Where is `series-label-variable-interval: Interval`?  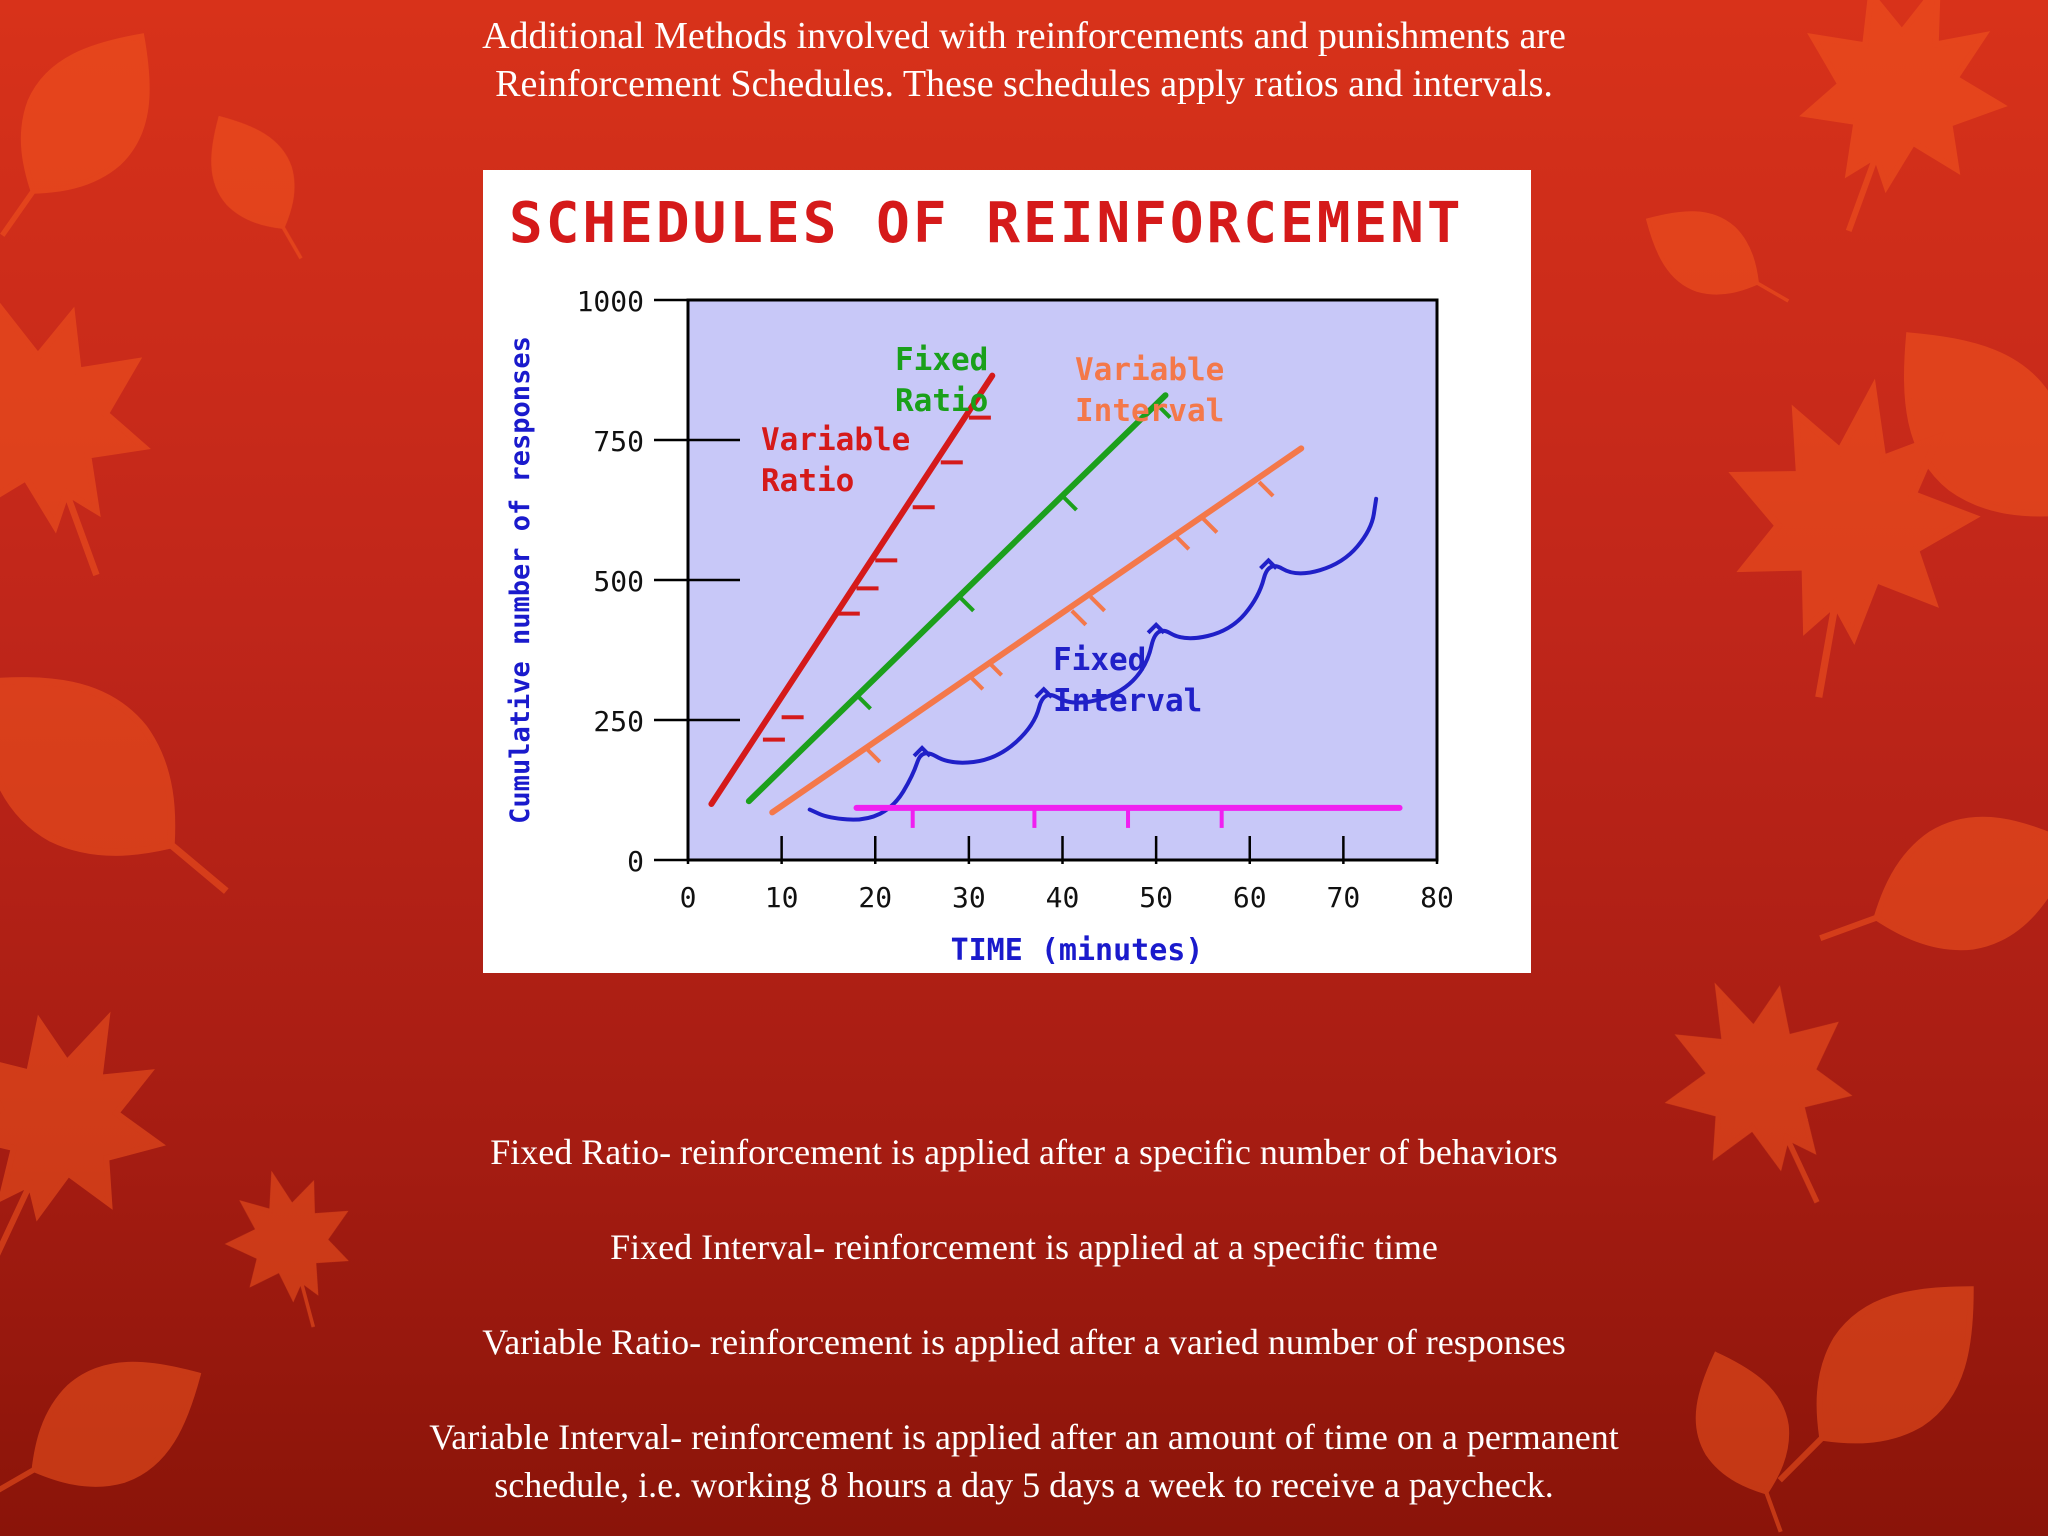
series-label-variable-interval: Interval is located at coordinates (1149, 411).